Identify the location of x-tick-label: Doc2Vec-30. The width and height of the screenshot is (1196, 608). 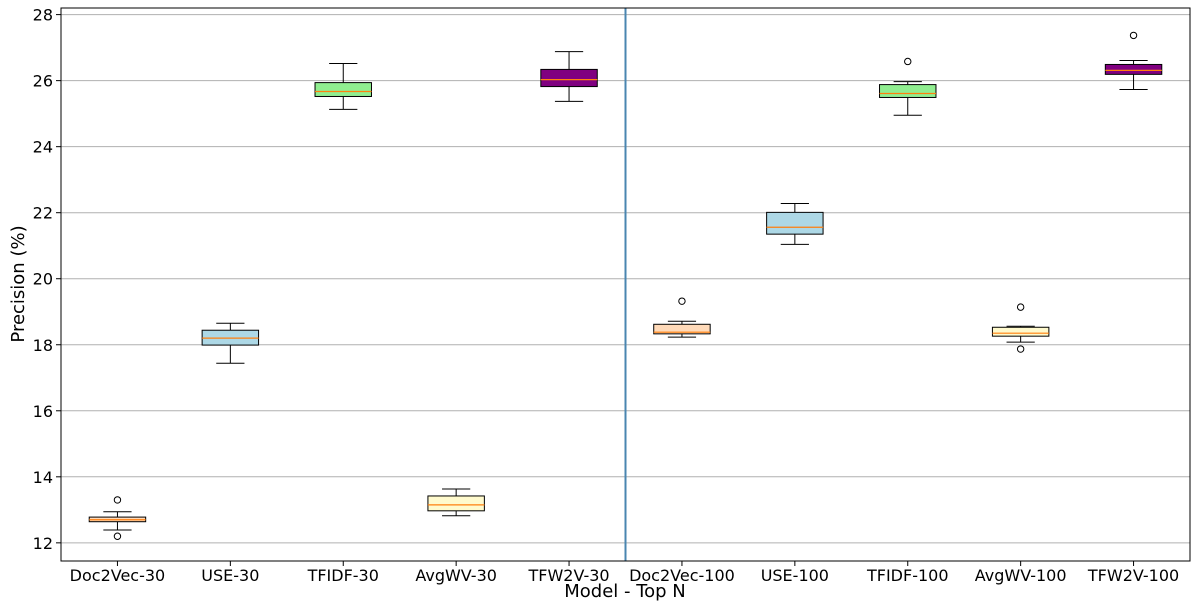
(118, 575).